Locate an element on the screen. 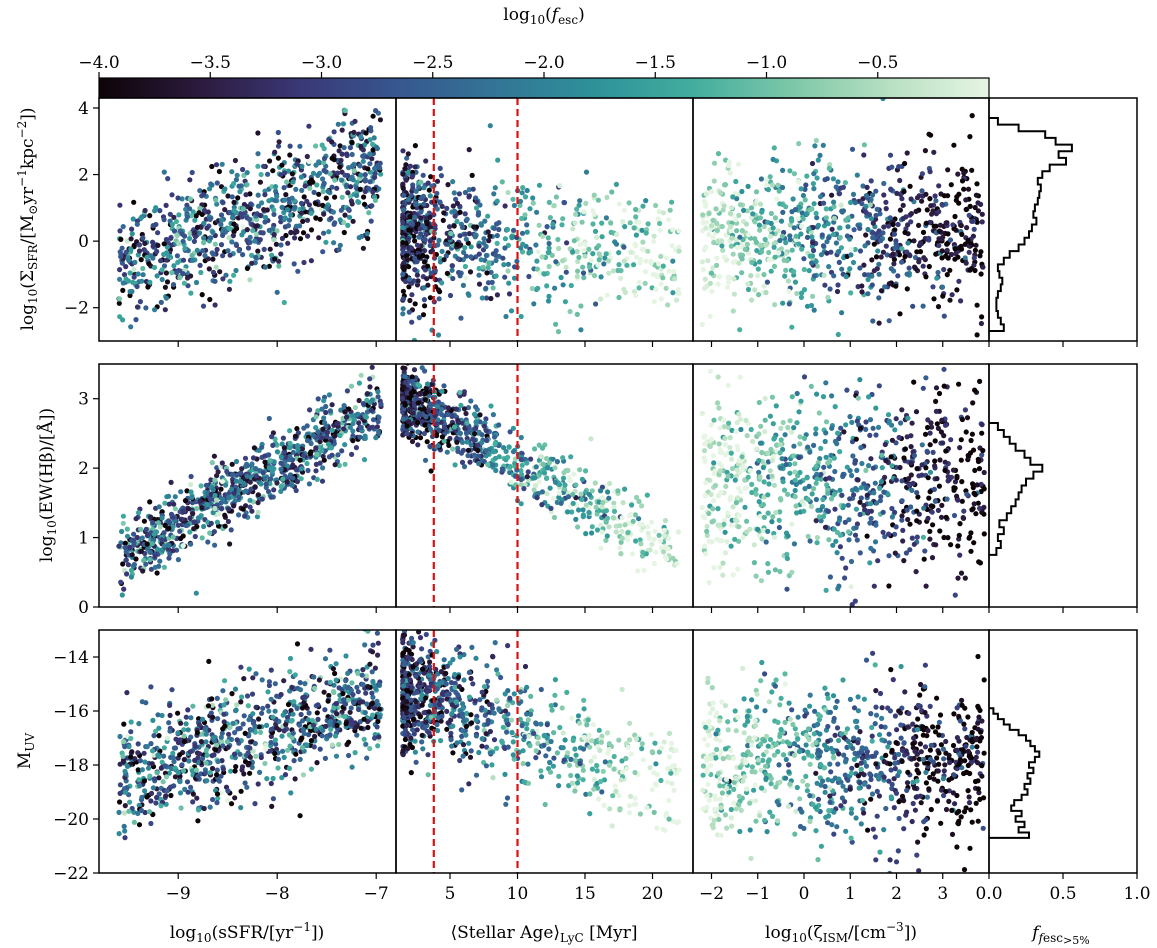 This screenshot has width=1157, height=948. y-tick-label: 2 is located at coordinates (83, 469).